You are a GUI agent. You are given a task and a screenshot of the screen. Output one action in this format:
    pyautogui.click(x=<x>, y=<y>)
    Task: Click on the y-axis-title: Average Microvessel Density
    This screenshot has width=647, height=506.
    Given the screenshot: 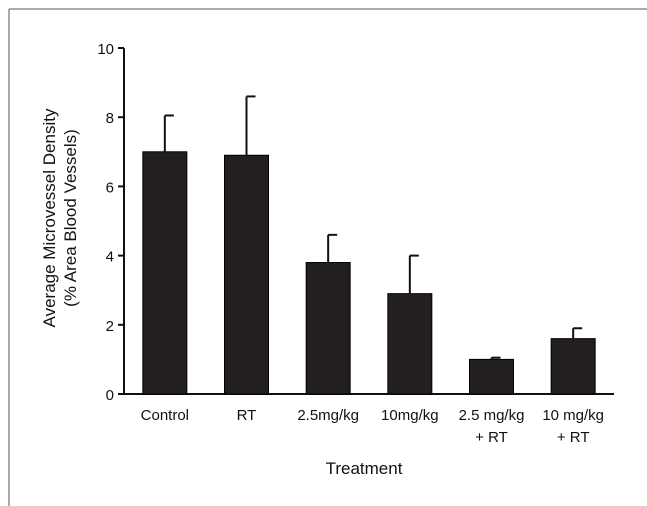 What is the action you would take?
    pyautogui.click(x=49, y=217)
    